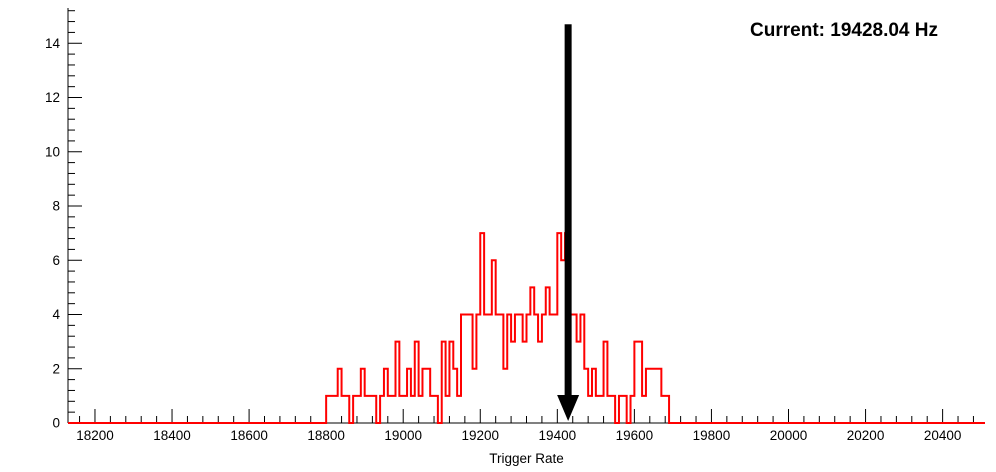 The image size is (996, 472). What do you see at coordinates (56, 368) in the screenshot?
I see `y-tick-label: 2` at bounding box center [56, 368].